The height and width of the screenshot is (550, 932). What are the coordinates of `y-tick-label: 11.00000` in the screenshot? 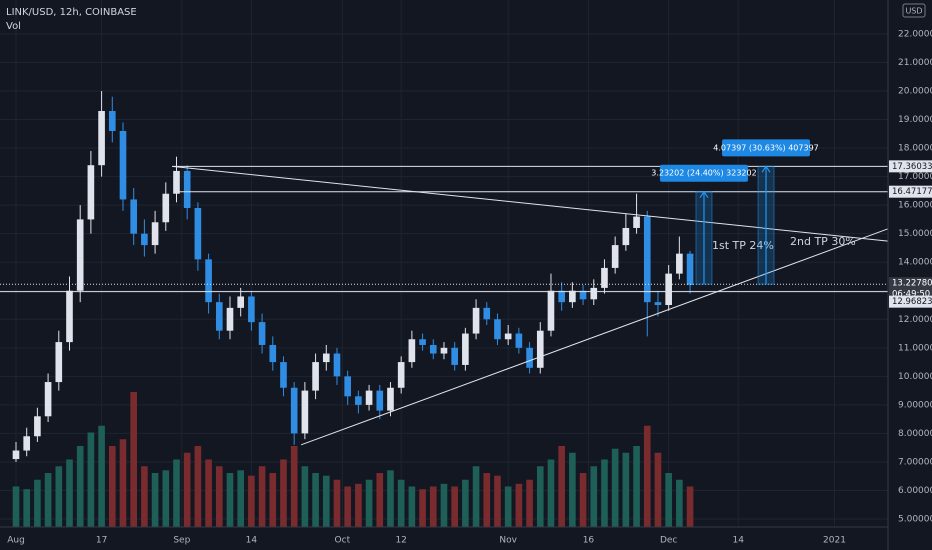 It's located at (915, 348).